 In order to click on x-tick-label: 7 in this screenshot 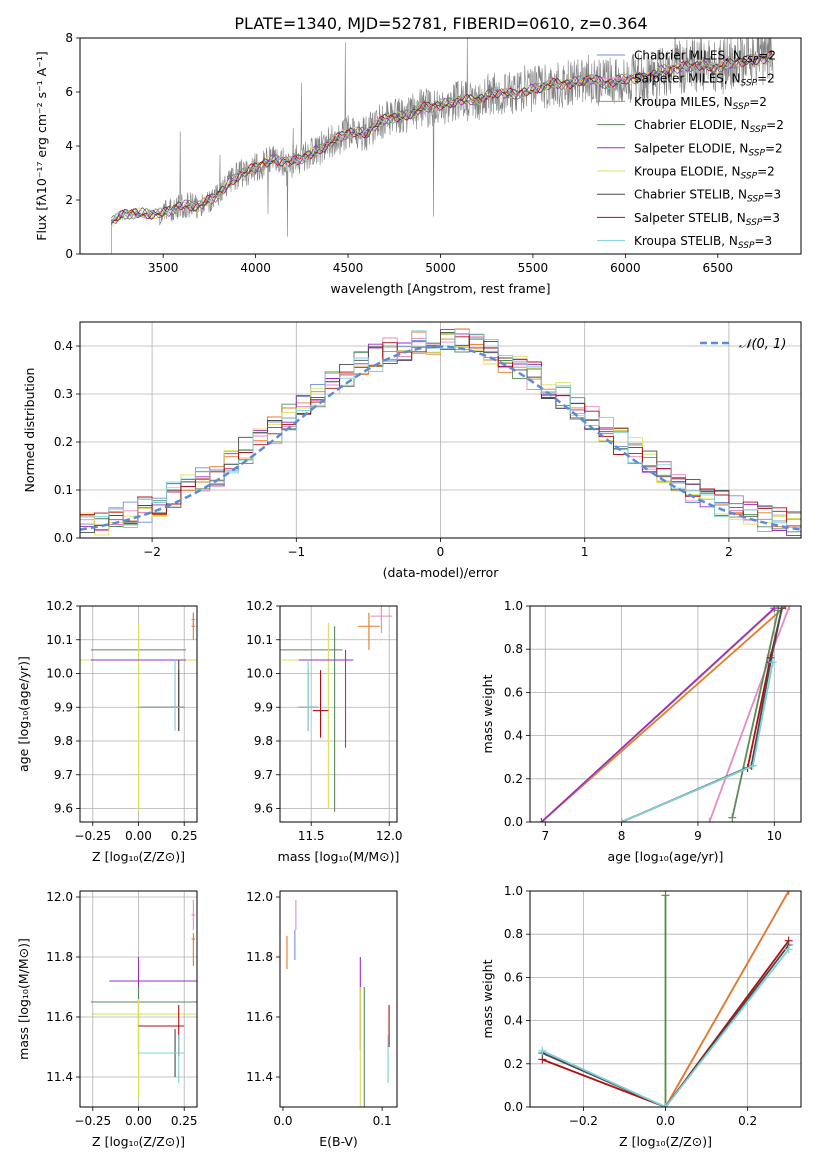, I will do `click(545, 836)`.